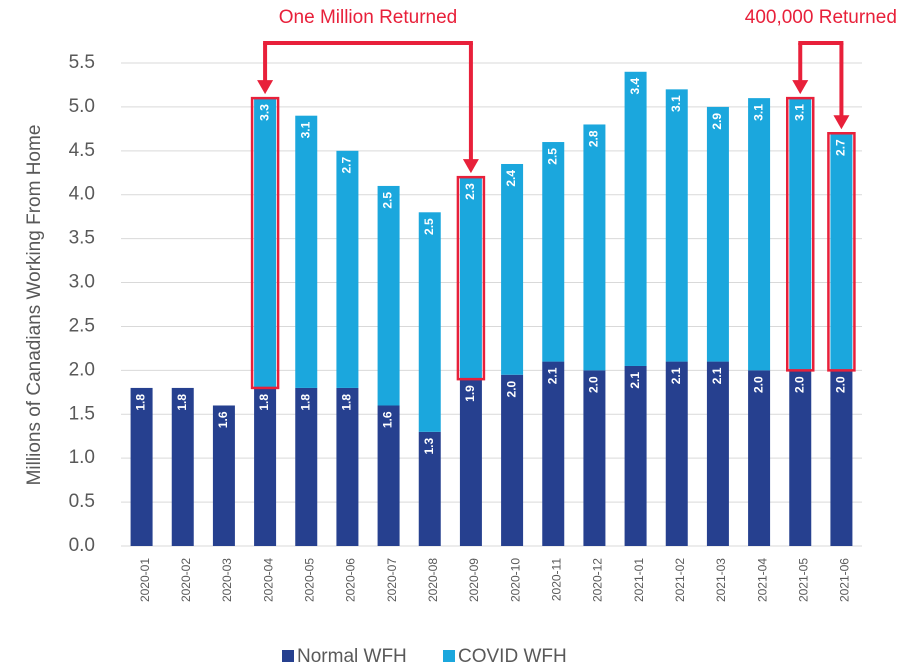  I want to click on data-label: 2.3, so click(470, 191).